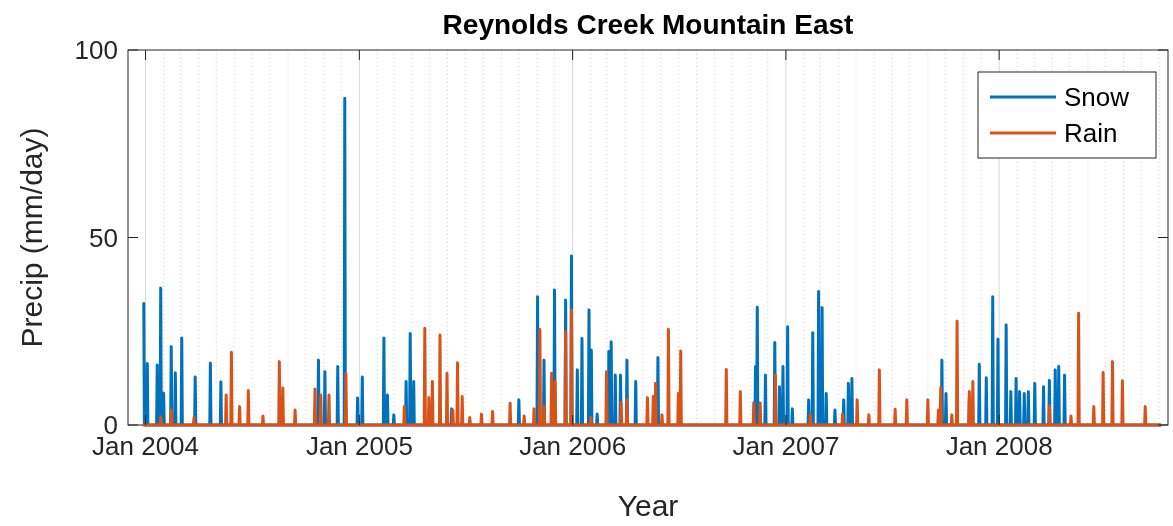 The image size is (1173, 526). What do you see at coordinates (359, 446) in the screenshot?
I see `x-tick-label: Jan 2005` at bounding box center [359, 446].